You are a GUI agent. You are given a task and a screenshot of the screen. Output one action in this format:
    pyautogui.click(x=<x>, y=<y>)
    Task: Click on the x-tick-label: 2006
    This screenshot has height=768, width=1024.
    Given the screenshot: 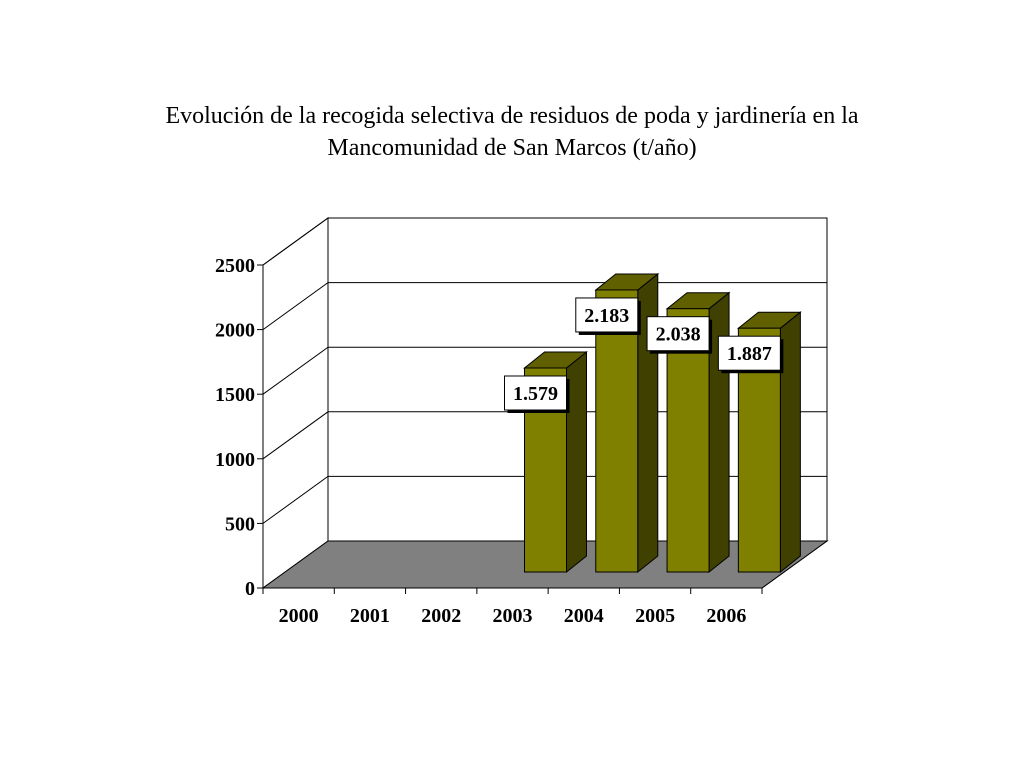 What is the action you would take?
    pyautogui.click(x=726, y=616)
    